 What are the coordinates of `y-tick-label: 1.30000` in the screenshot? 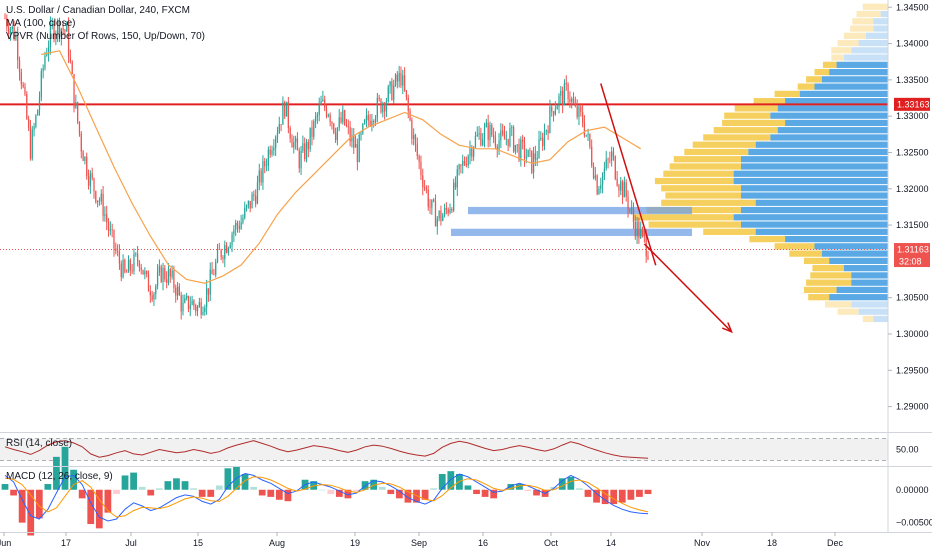 It's located at (912, 334).